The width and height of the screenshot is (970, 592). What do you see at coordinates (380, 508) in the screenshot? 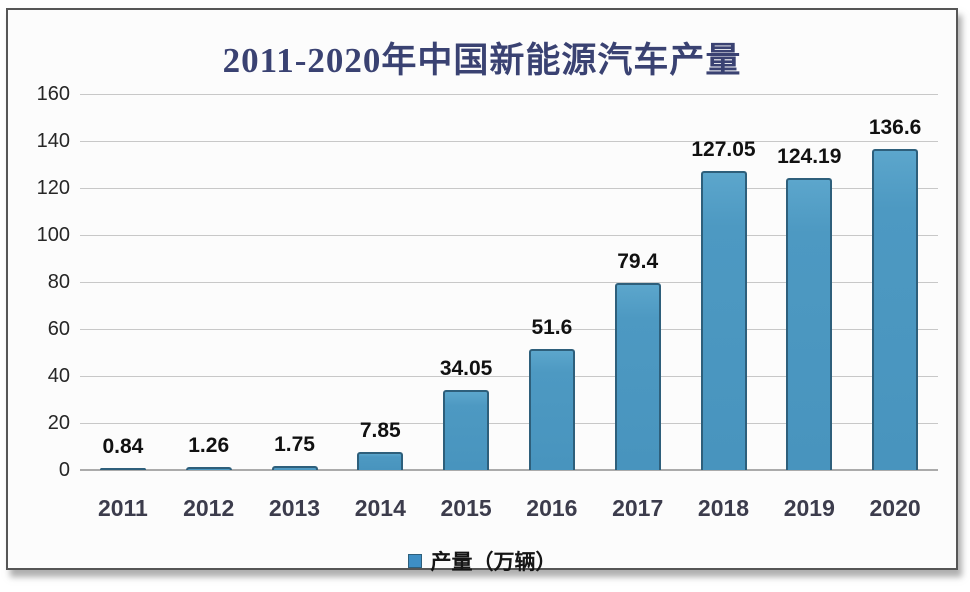
I see `x-tick-label-2014: 2014` at bounding box center [380, 508].